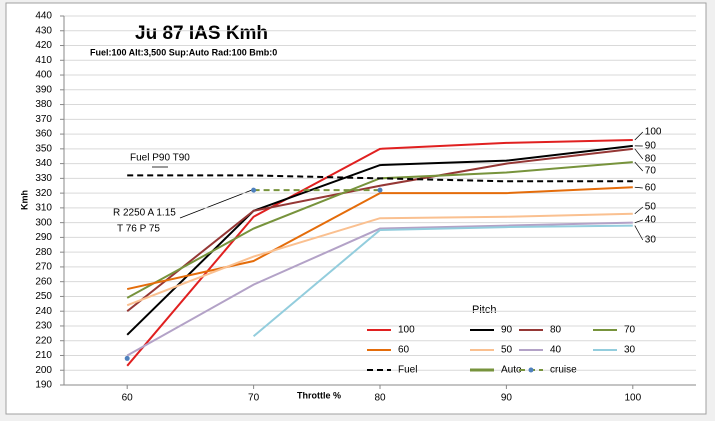  What do you see at coordinates (43, 355) in the screenshot?
I see `y-tick-label: 210` at bounding box center [43, 355].